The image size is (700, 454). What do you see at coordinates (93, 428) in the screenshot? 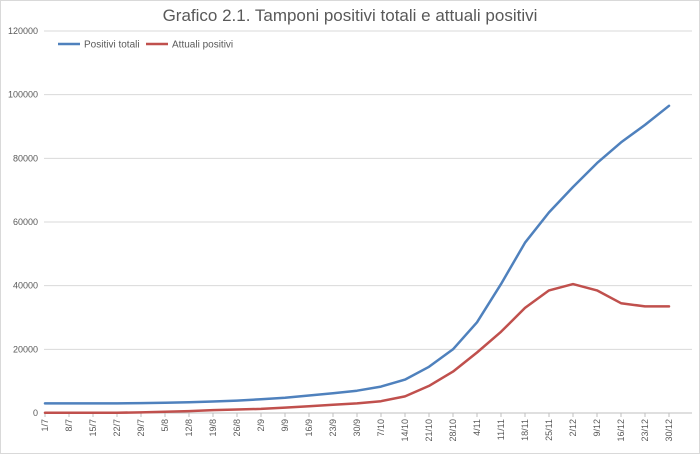
I see `x-tick-label: 15/7` at bounding box center [93, 428].